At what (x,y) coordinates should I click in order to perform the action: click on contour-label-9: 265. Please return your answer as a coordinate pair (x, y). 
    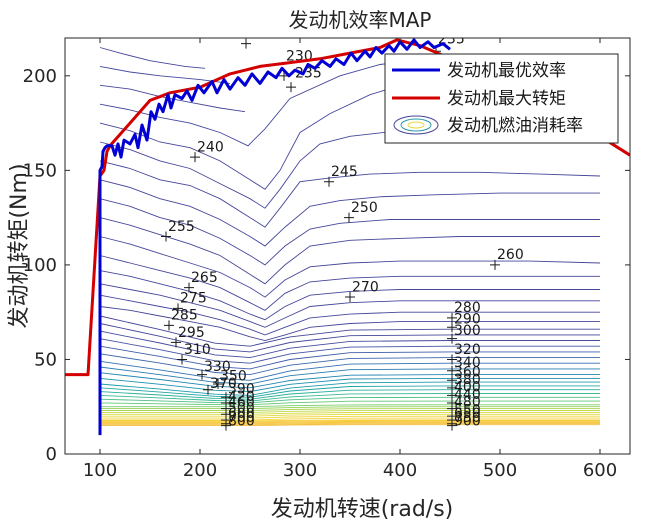
    Looking at the image, I should click on (204, 278).